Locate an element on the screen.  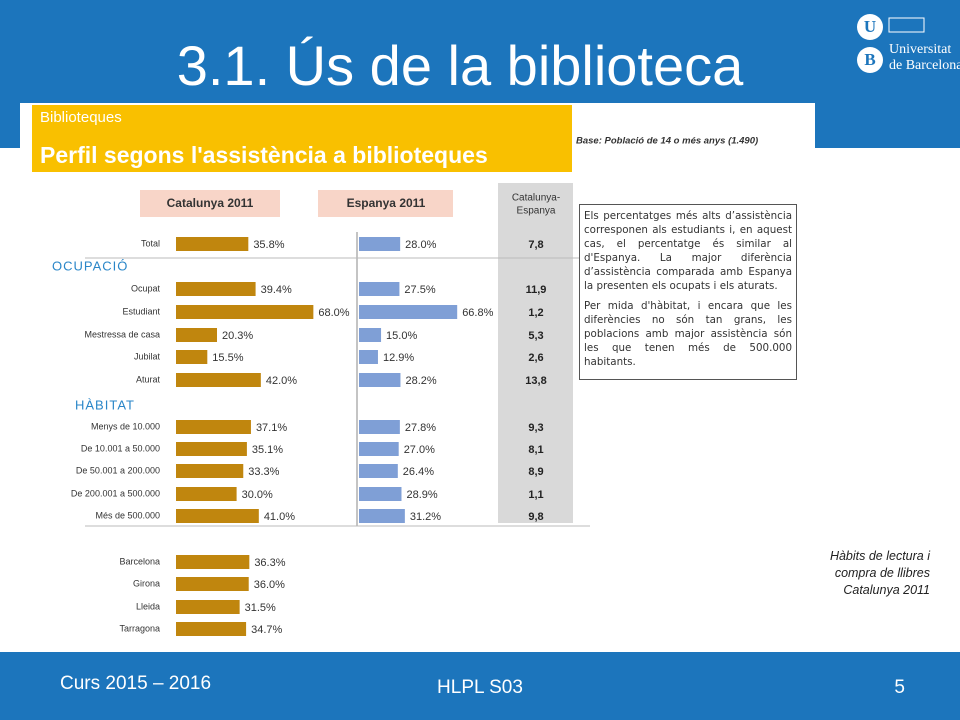
logo-circle is located at coordinates (870, 60).